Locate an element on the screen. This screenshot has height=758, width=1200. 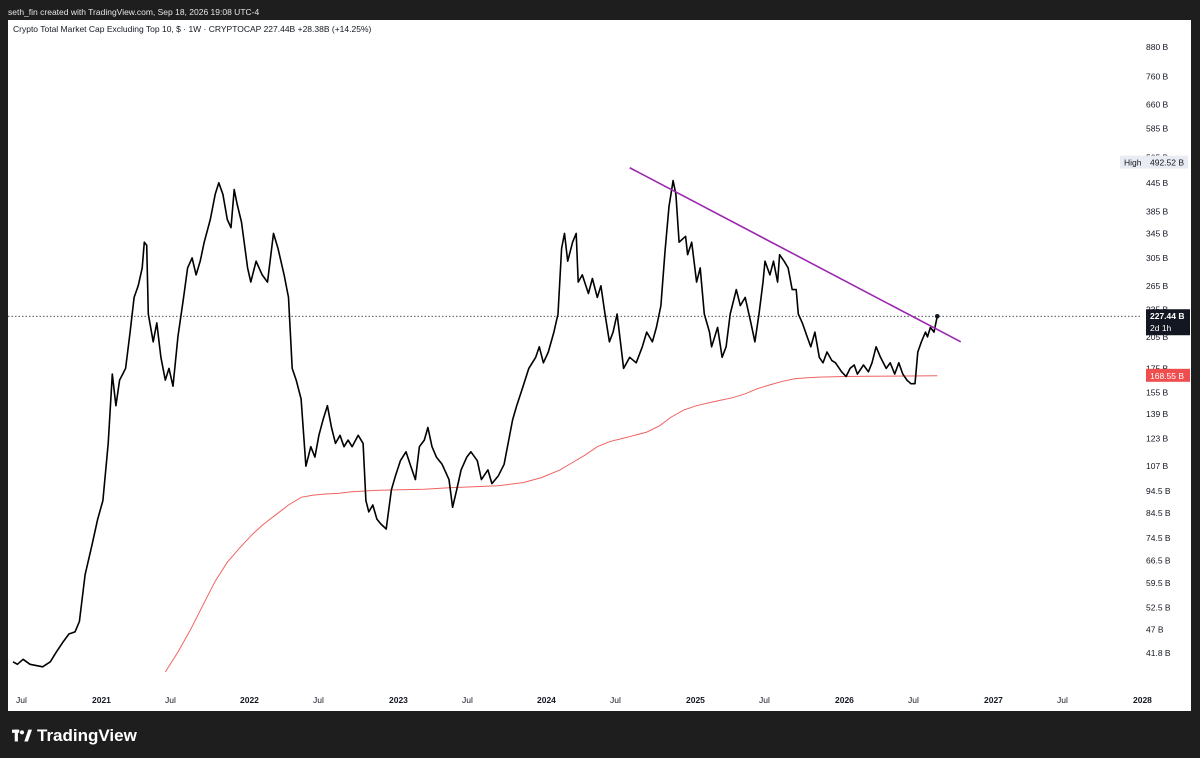
y-tick-label: 155 B is located at coordinates (1157, 392).